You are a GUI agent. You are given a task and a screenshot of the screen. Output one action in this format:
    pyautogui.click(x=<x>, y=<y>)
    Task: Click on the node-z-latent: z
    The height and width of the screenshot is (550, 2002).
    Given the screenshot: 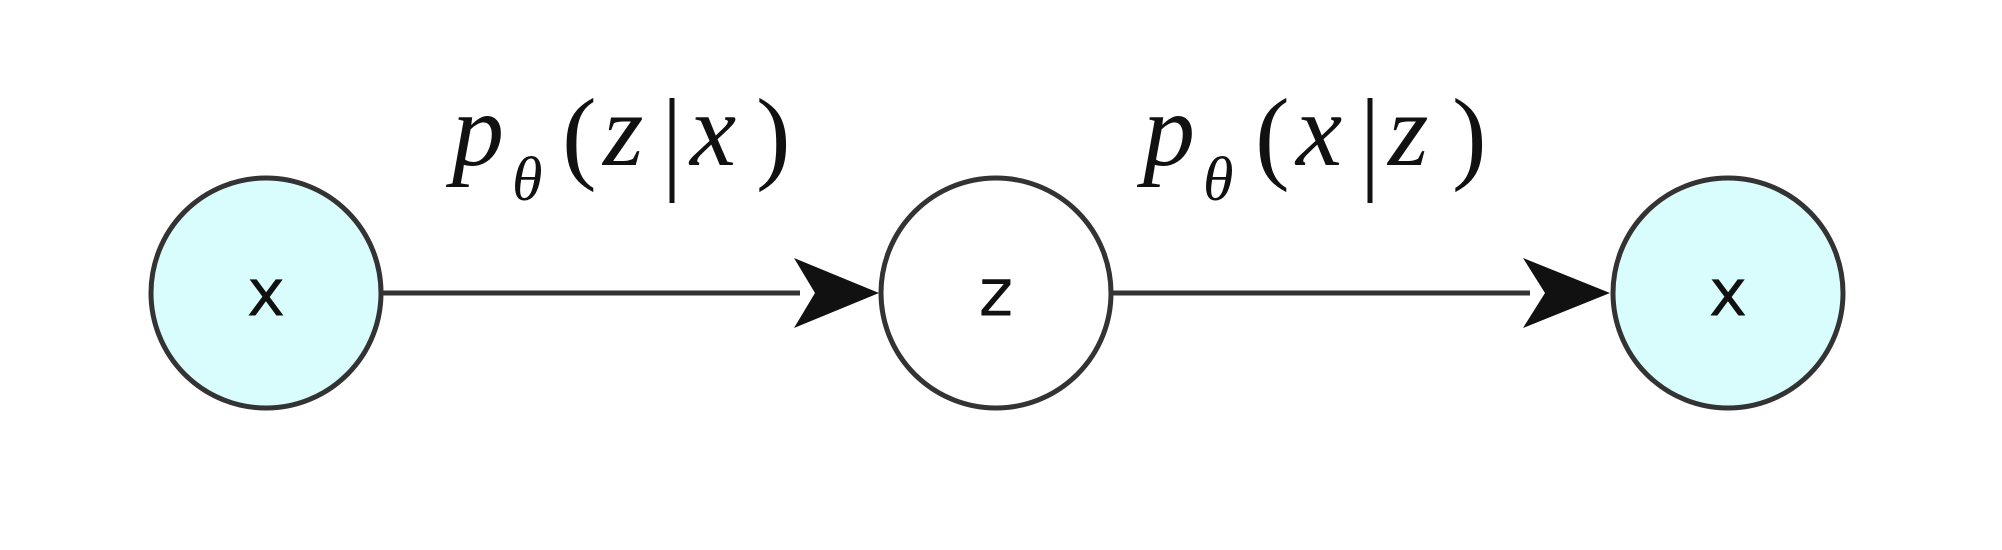 What is the action you would take?
    pyautogui.click(x=996, y=293)
    